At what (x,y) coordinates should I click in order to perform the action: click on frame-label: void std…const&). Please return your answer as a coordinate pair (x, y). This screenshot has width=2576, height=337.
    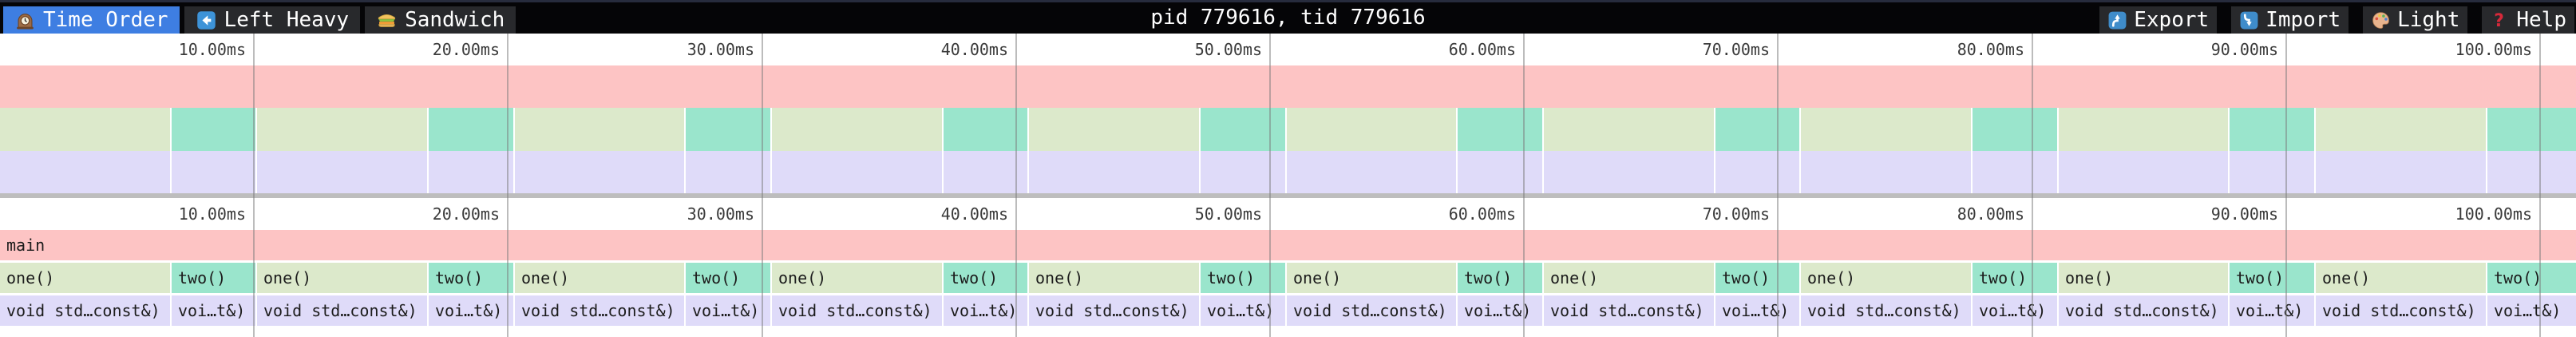
    Looking at the image, I should click on (83, 310).